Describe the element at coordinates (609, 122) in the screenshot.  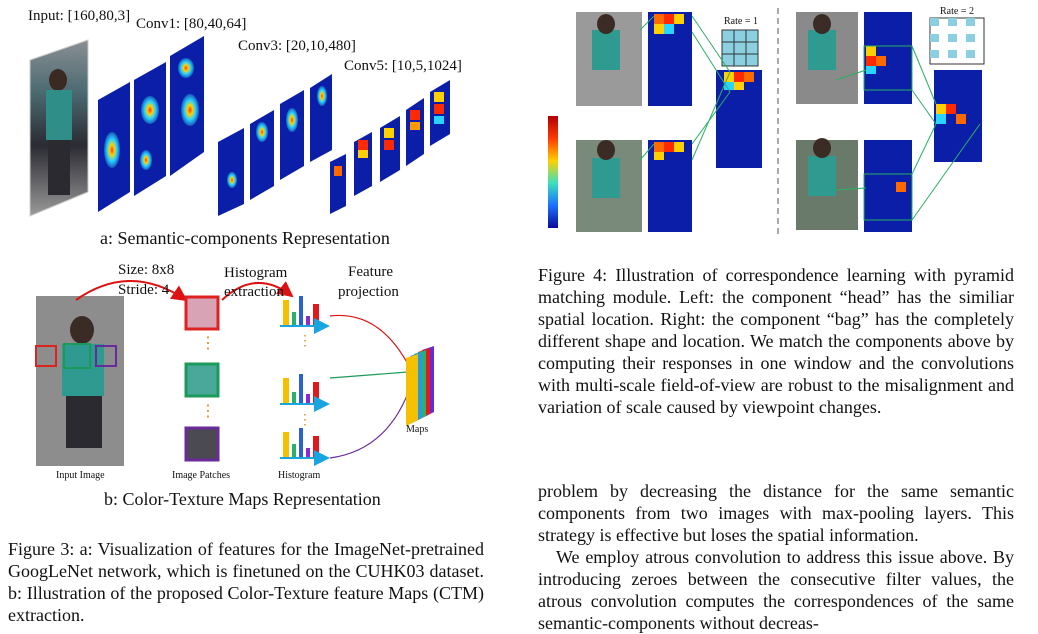
I see `fig4-left-photos` at that location.